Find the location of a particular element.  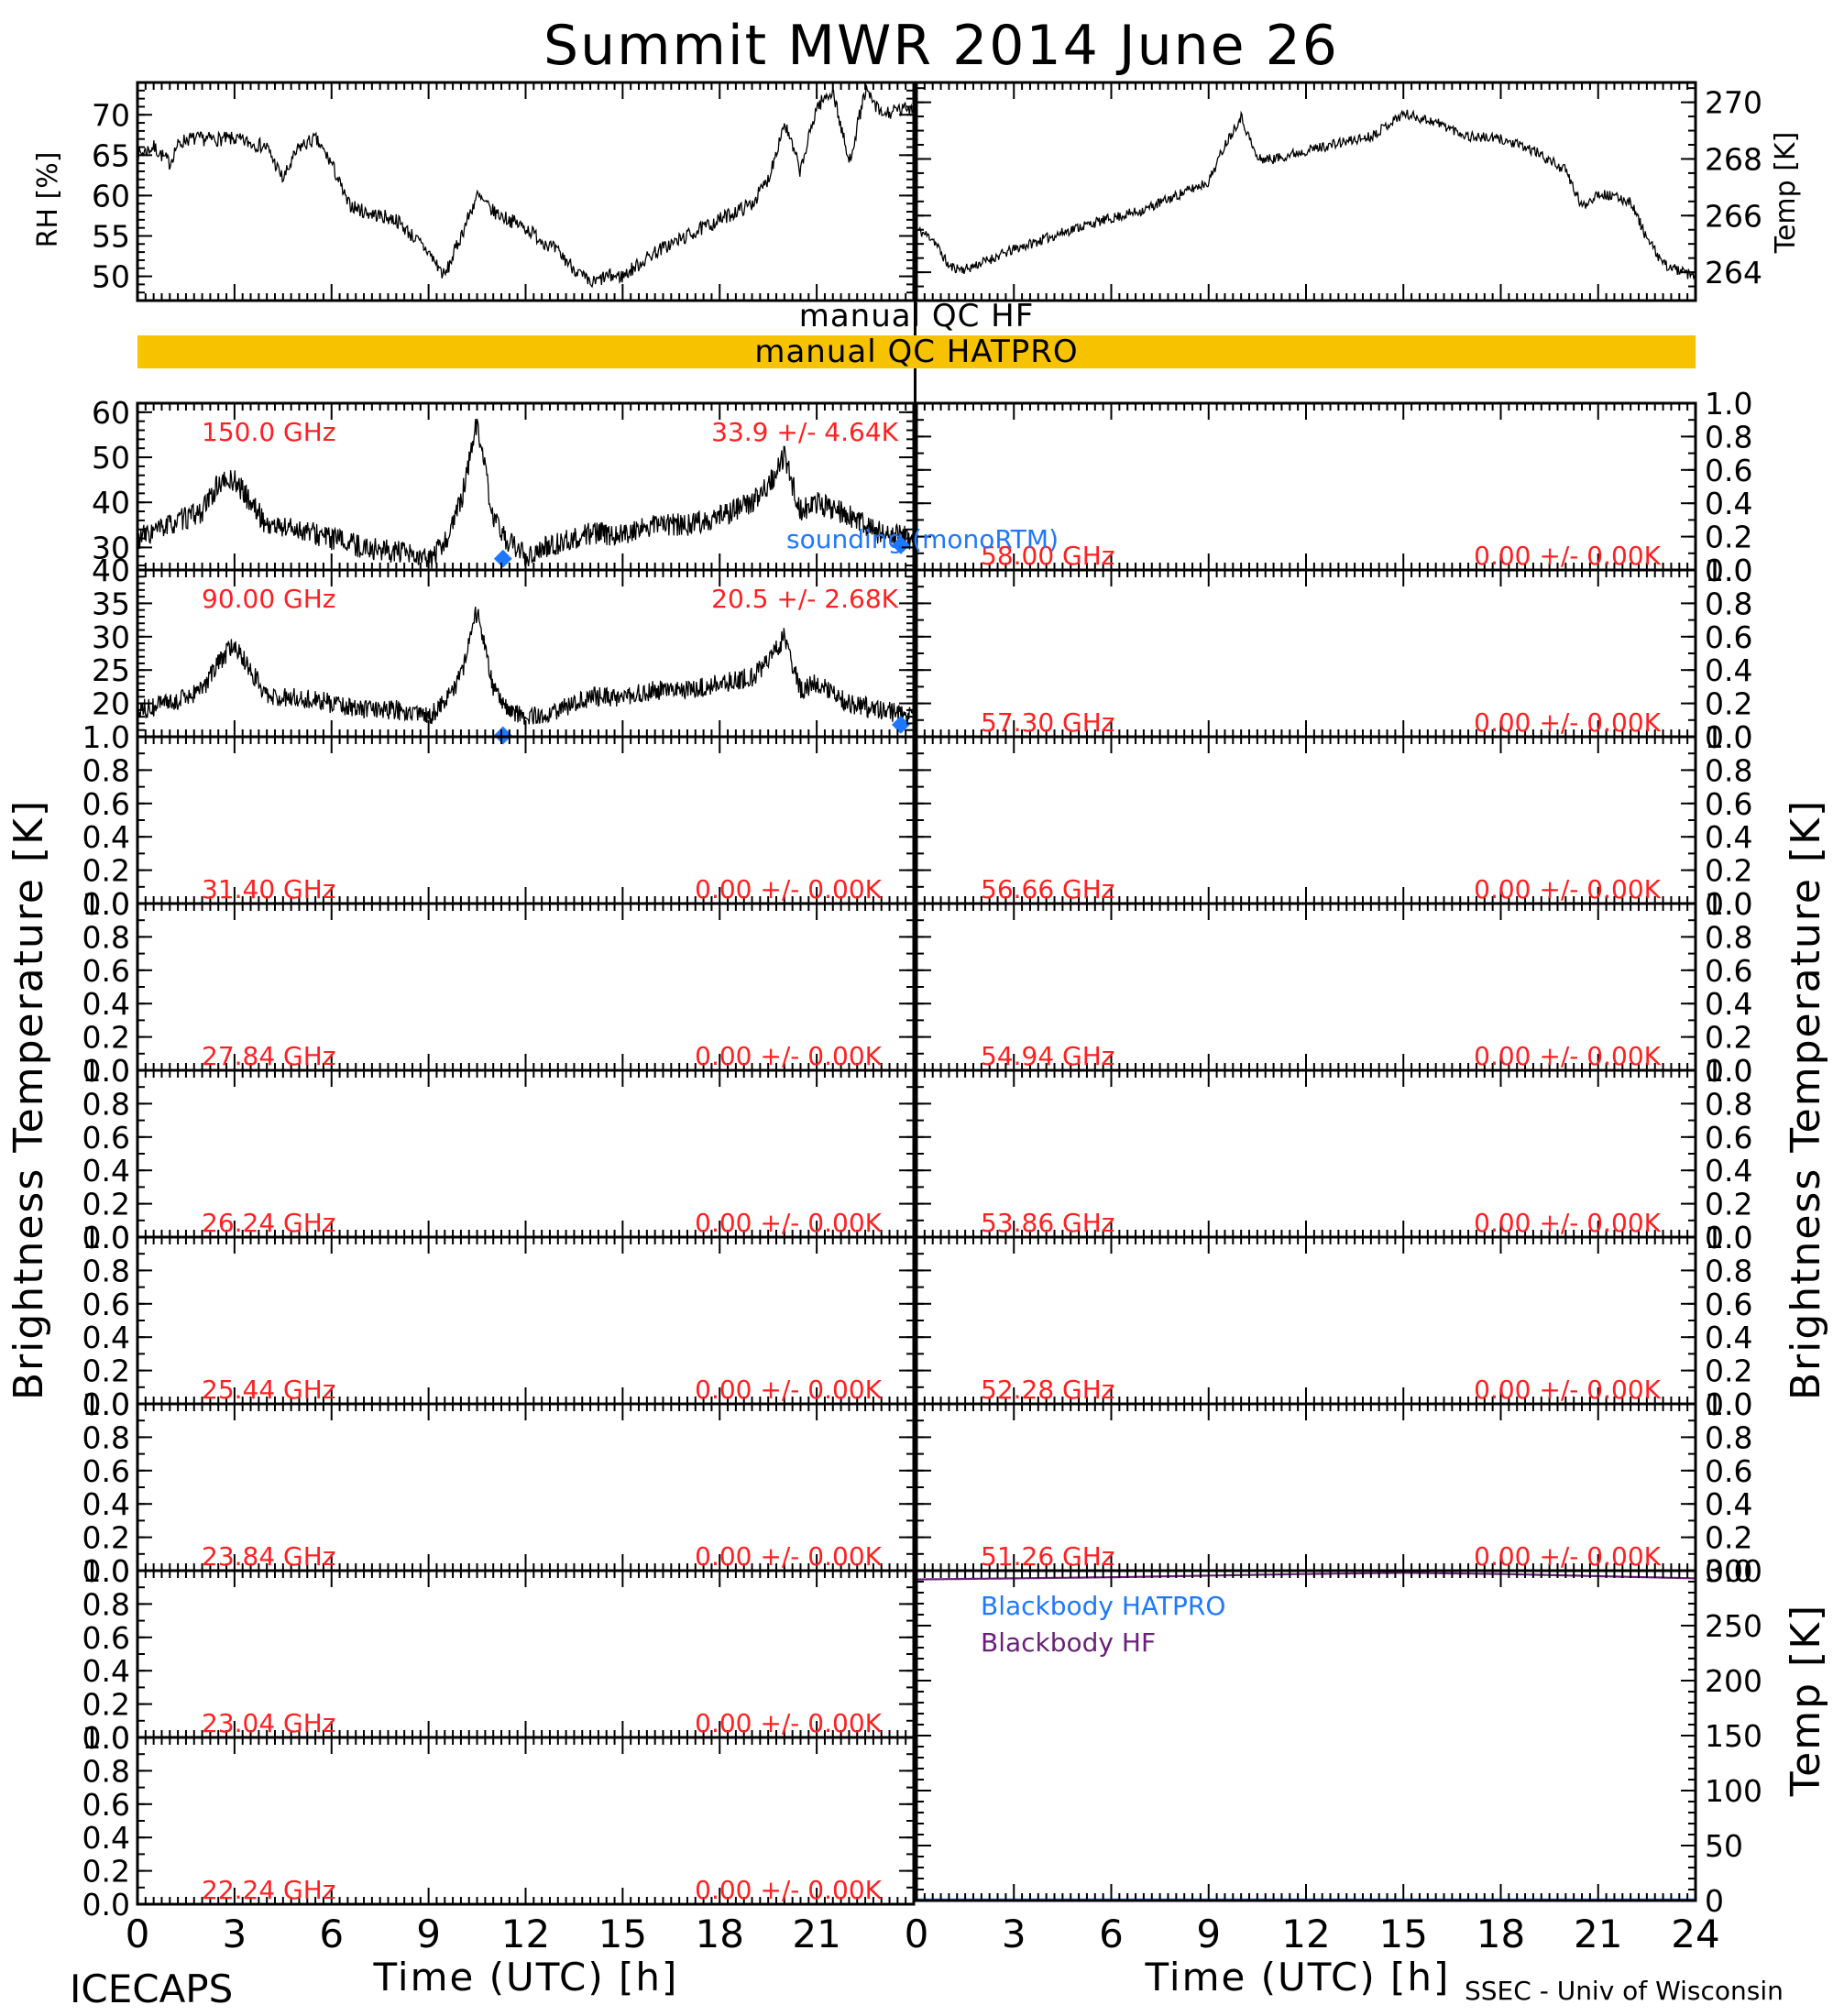

tb-freq-label: 150.0 GHz is located at coordinates (269, 432).